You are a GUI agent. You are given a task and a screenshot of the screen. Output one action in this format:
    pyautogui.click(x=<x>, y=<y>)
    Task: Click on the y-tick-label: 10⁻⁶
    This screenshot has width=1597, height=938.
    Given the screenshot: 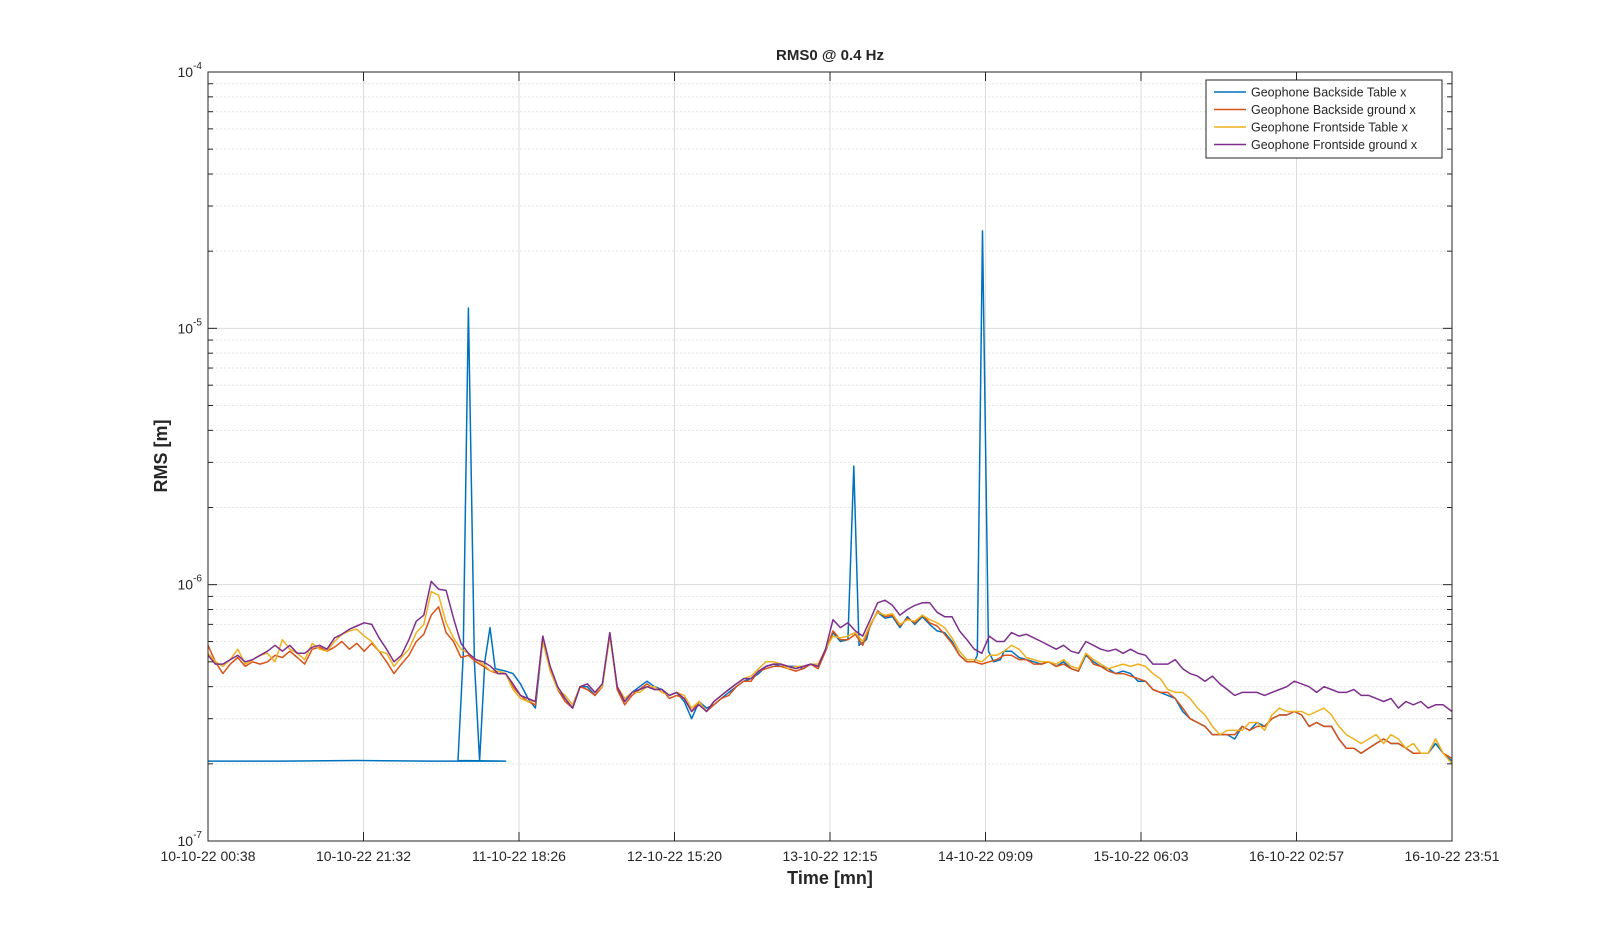 What is the action you would take?
    pyautogui.click(x=190, y=583)
    